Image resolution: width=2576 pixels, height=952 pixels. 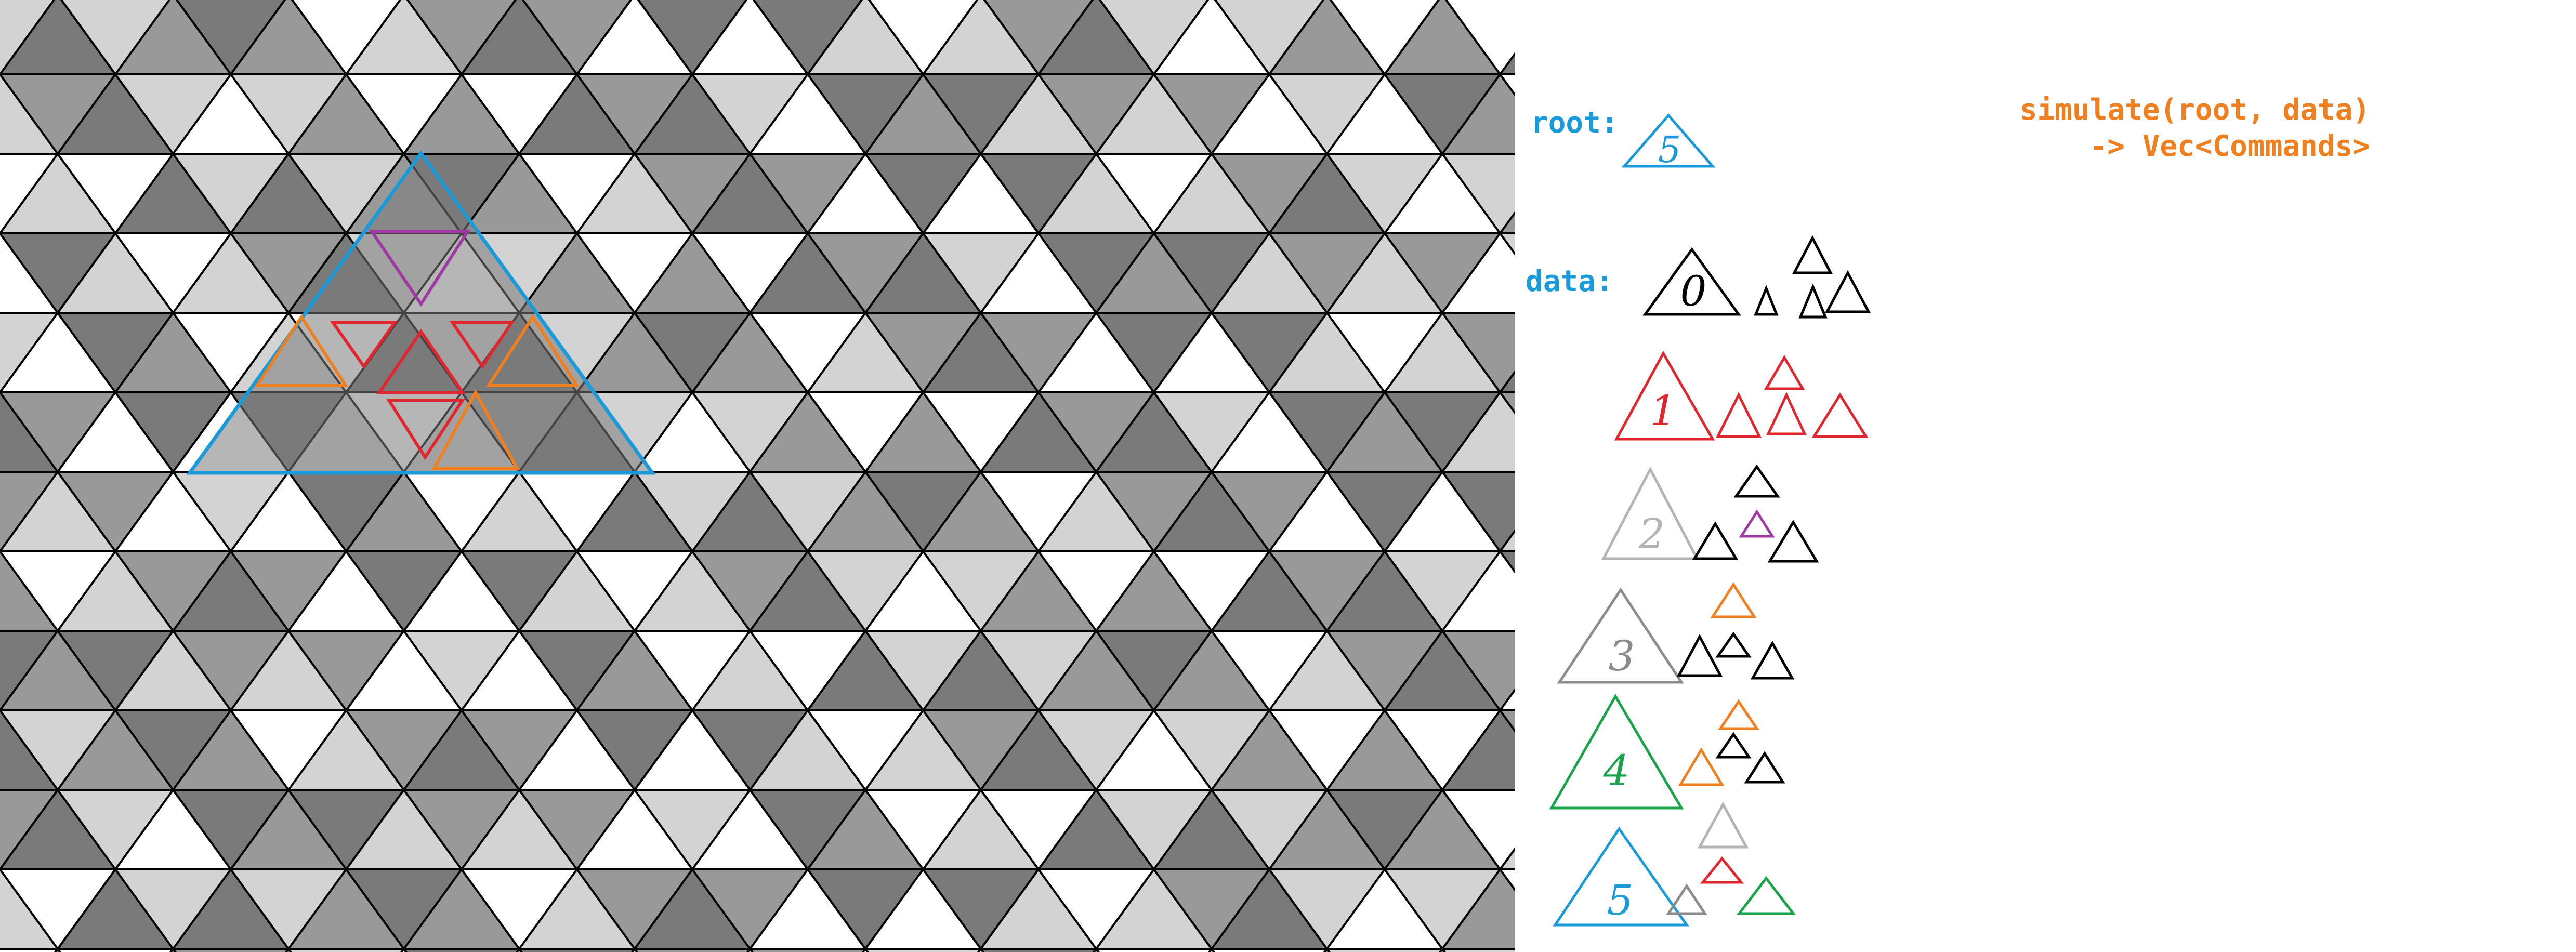 I want to click on data-row-2-child-a, so click(x=1715, y=540).